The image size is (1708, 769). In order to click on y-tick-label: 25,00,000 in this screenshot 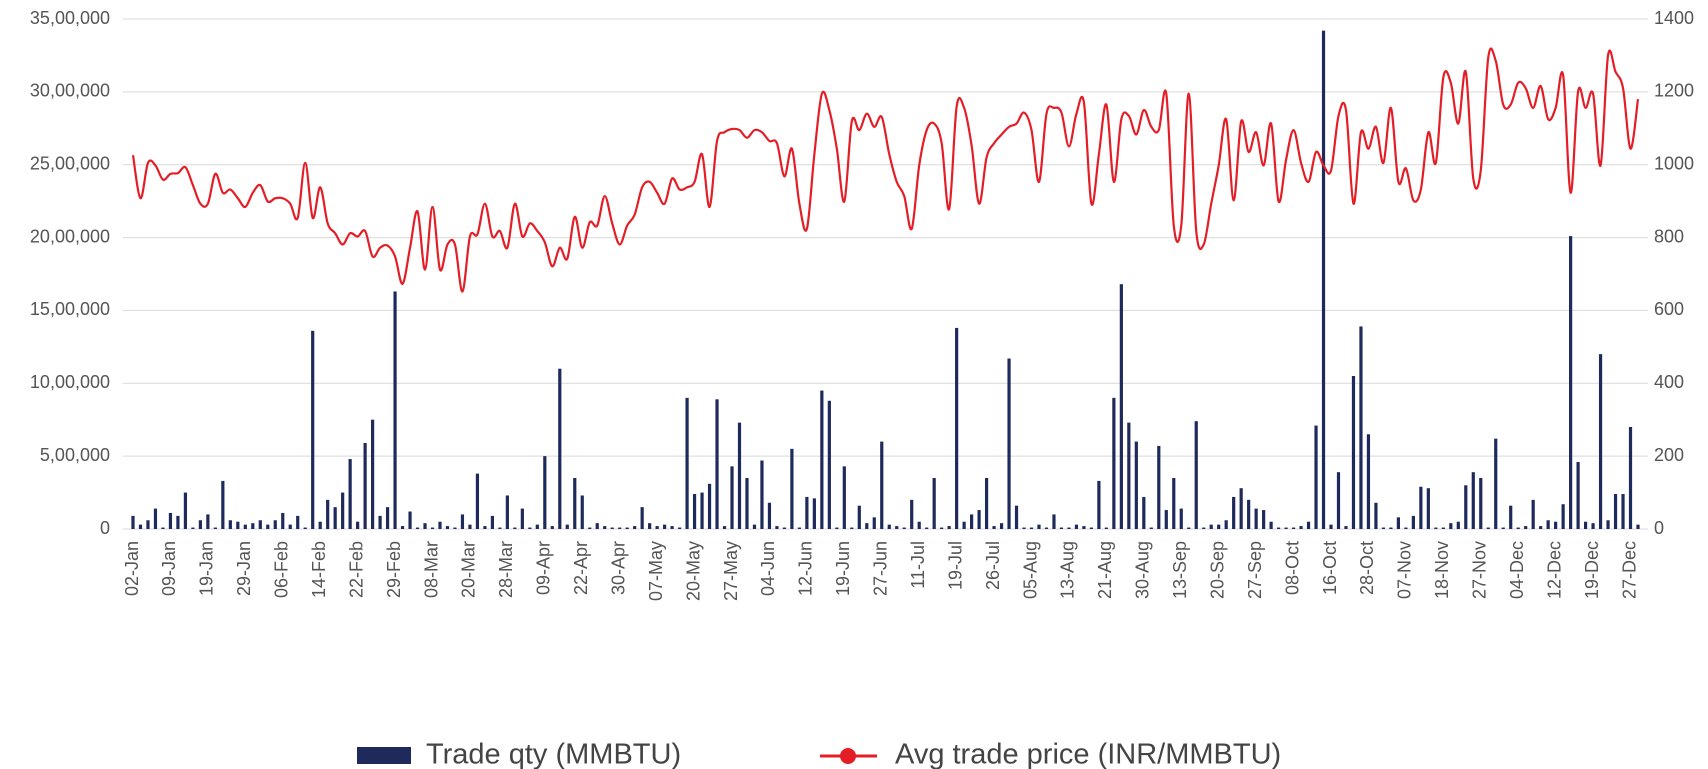, I will do `click(70, 163)`.